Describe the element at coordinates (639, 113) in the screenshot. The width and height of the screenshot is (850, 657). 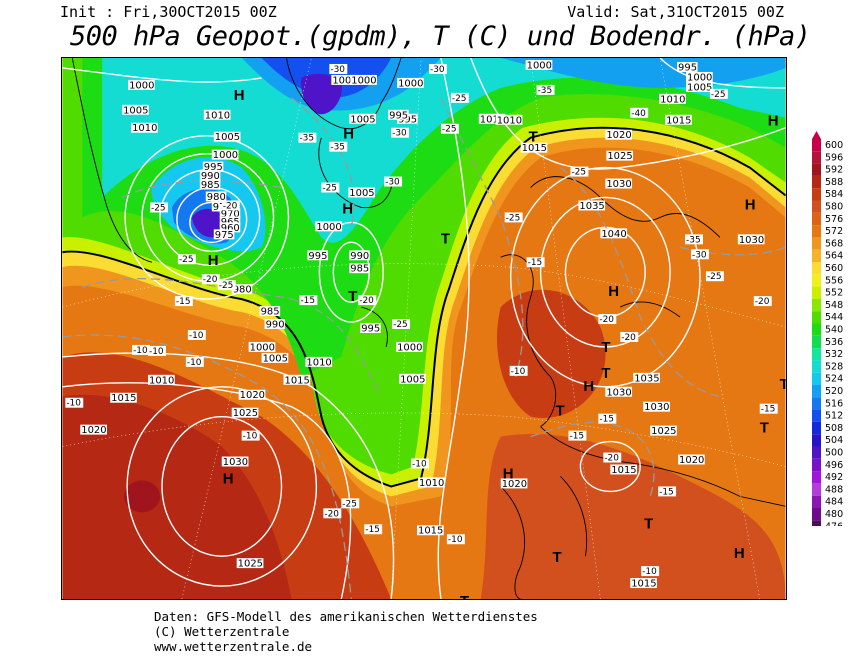
I see `isotherm-label: -40` at that location.